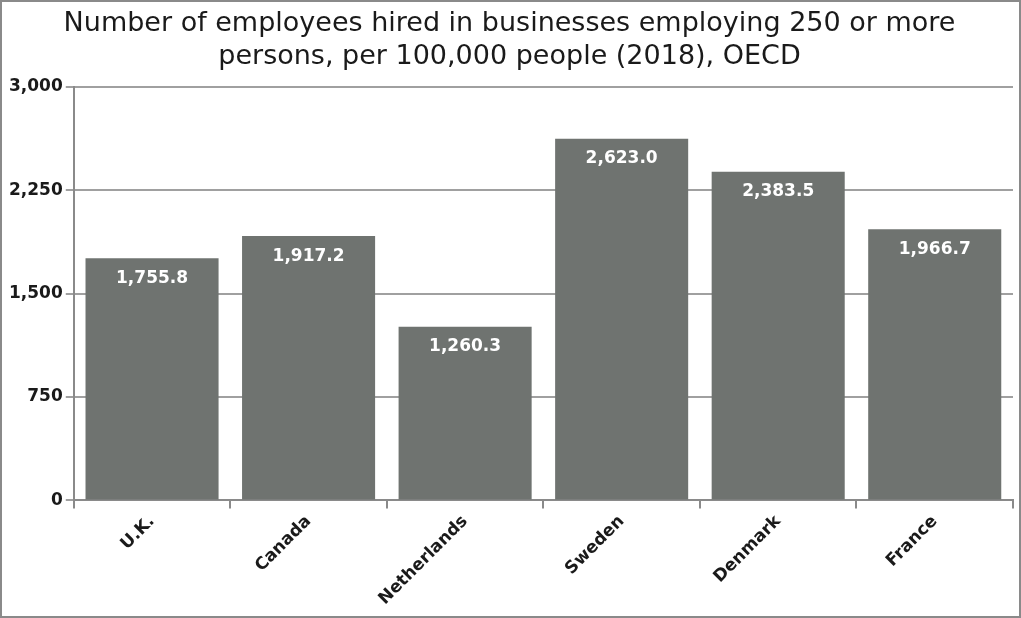  What do you see at coordinates (308, 254) in the screenshot?
I see `data-label: 1,917.2` at bounding box center [308, 254].